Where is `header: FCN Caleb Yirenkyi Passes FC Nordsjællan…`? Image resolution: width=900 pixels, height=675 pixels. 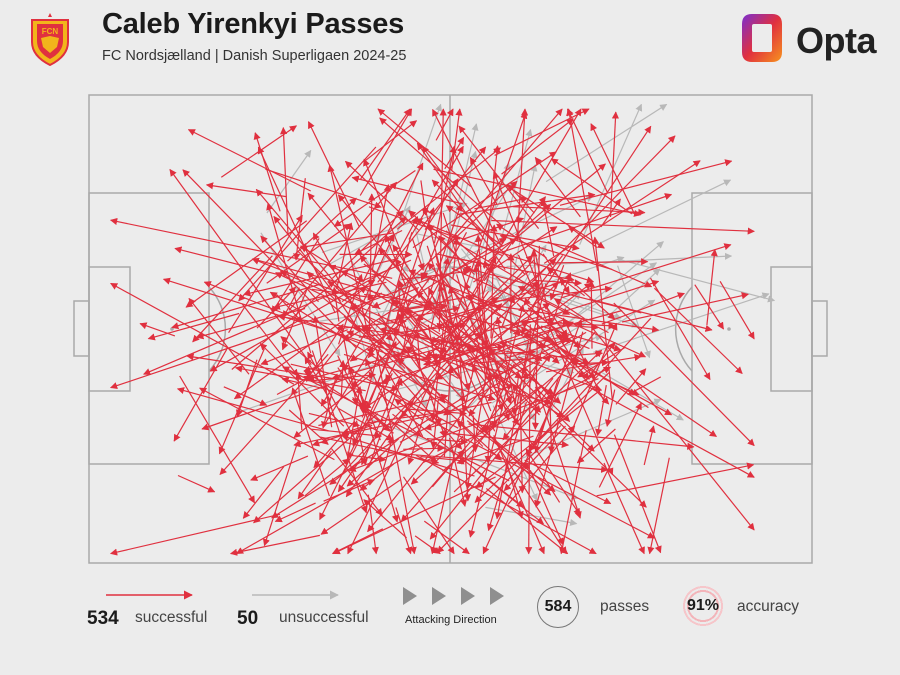
header: FCN Caleb Yirenkyi Passes FC Nordsjællan… is located at coordinates (450, 40).